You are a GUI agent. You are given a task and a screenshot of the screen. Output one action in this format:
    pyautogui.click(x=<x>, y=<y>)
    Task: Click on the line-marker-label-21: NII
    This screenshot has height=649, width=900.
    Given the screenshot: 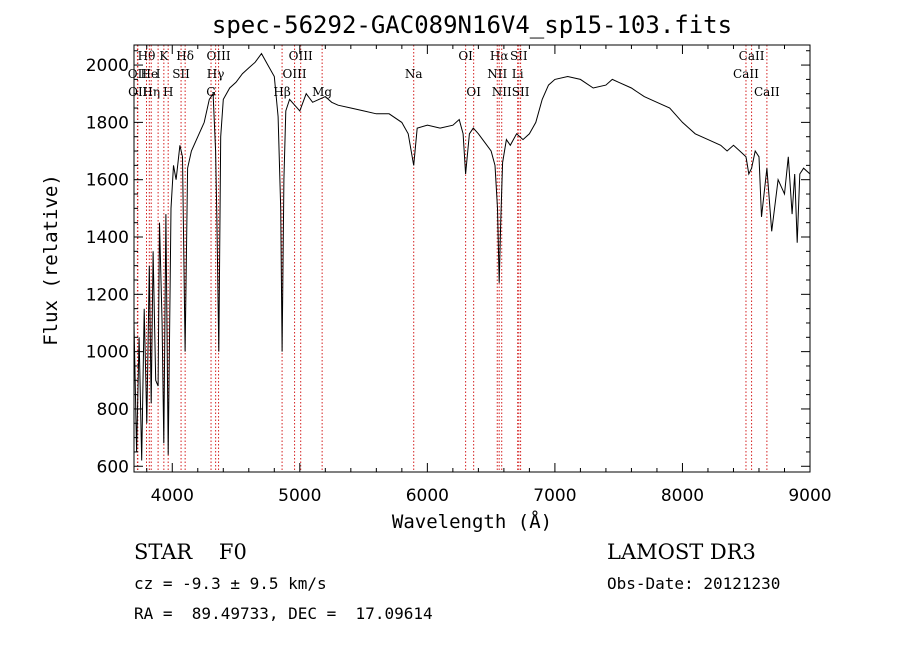 What is the action you would take?
    pyautogui.click(x=497, y=74)
    